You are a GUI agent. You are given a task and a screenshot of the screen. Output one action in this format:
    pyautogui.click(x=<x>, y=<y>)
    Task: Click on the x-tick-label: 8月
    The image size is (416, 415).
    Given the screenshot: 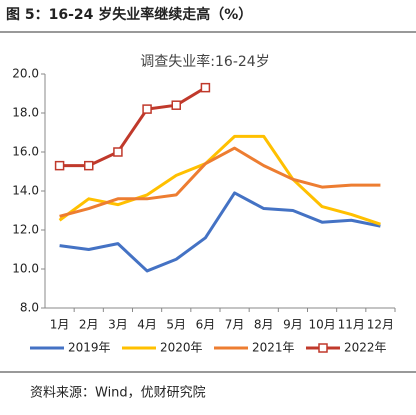 What is the action you would take?
    pyautogui.click(x=264, y=325)
    